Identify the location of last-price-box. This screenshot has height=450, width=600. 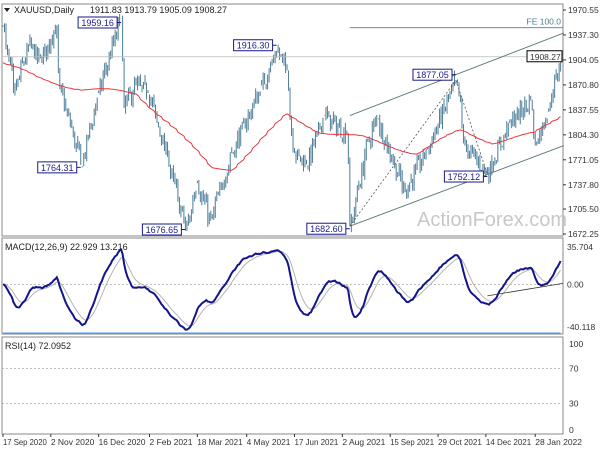
(544, 56).